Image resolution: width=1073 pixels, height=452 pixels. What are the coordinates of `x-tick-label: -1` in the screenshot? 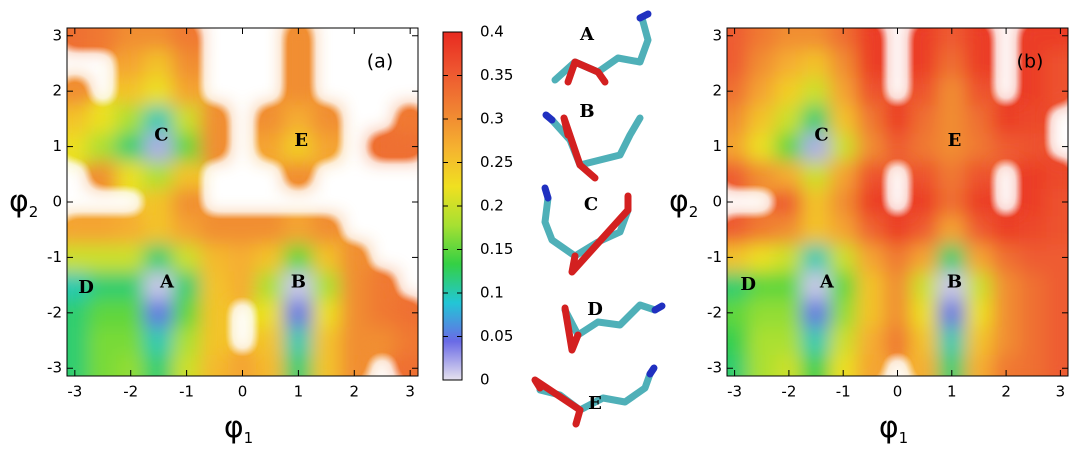 It's located at (186, 392).